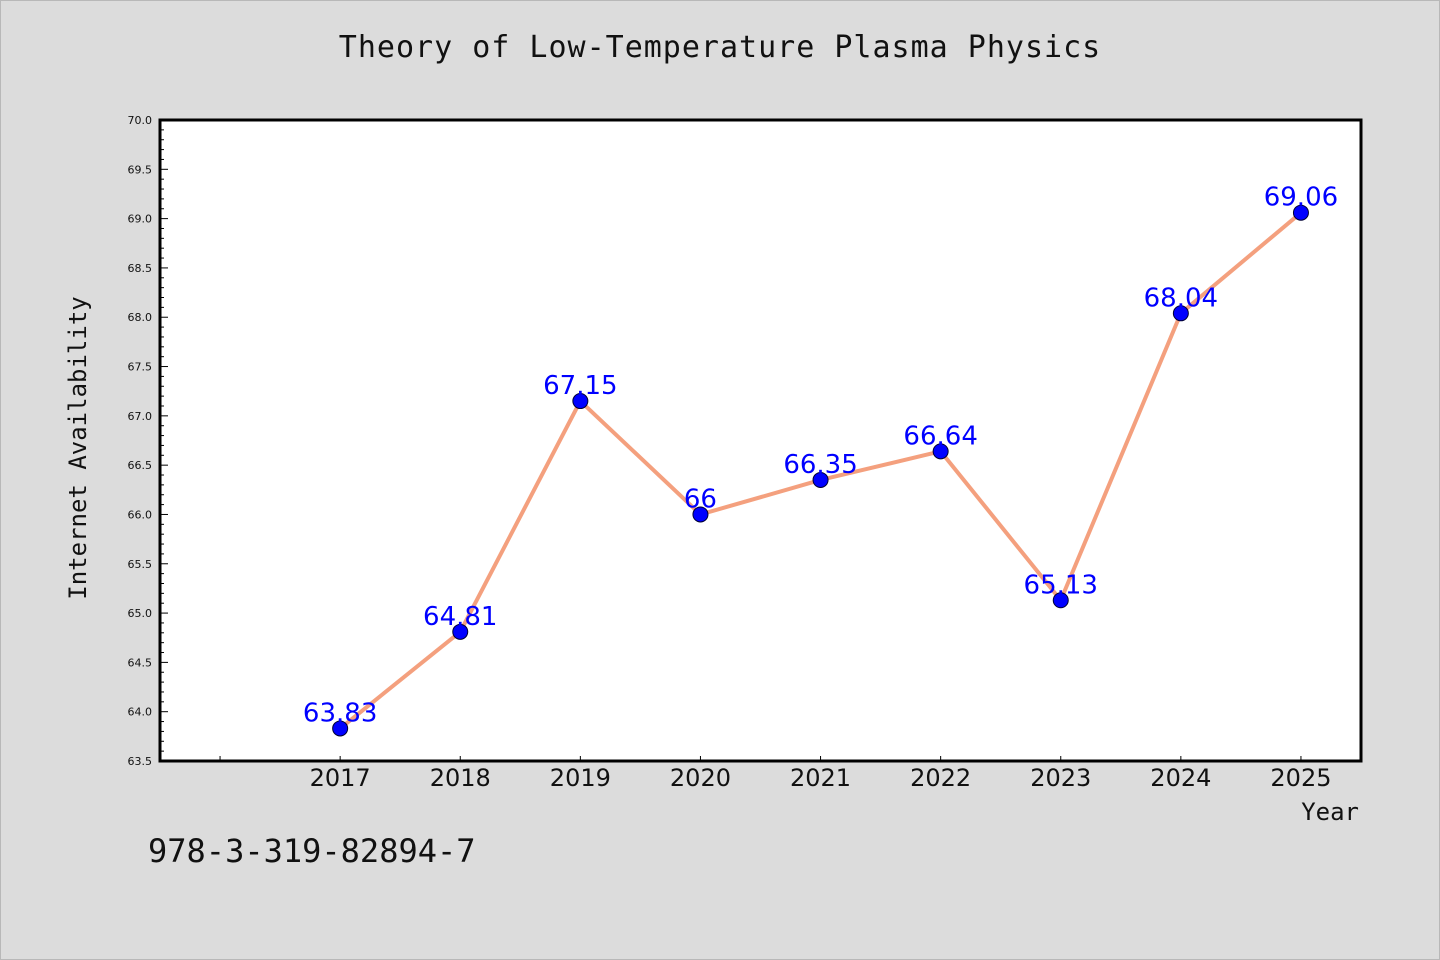 The width and height of the screenshot is (1440, 960). I want to click on y-tick-label: 66.5, so click(140, 465).